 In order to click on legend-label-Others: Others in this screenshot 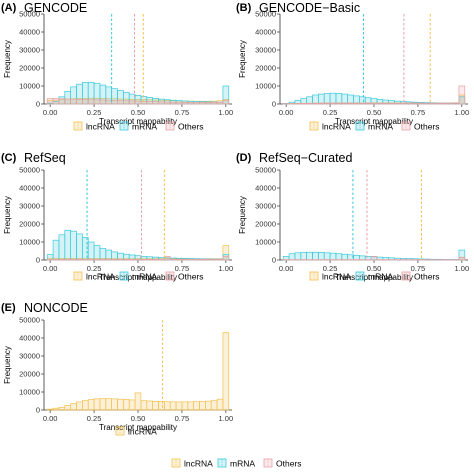, I will do `click(191, 277)`.